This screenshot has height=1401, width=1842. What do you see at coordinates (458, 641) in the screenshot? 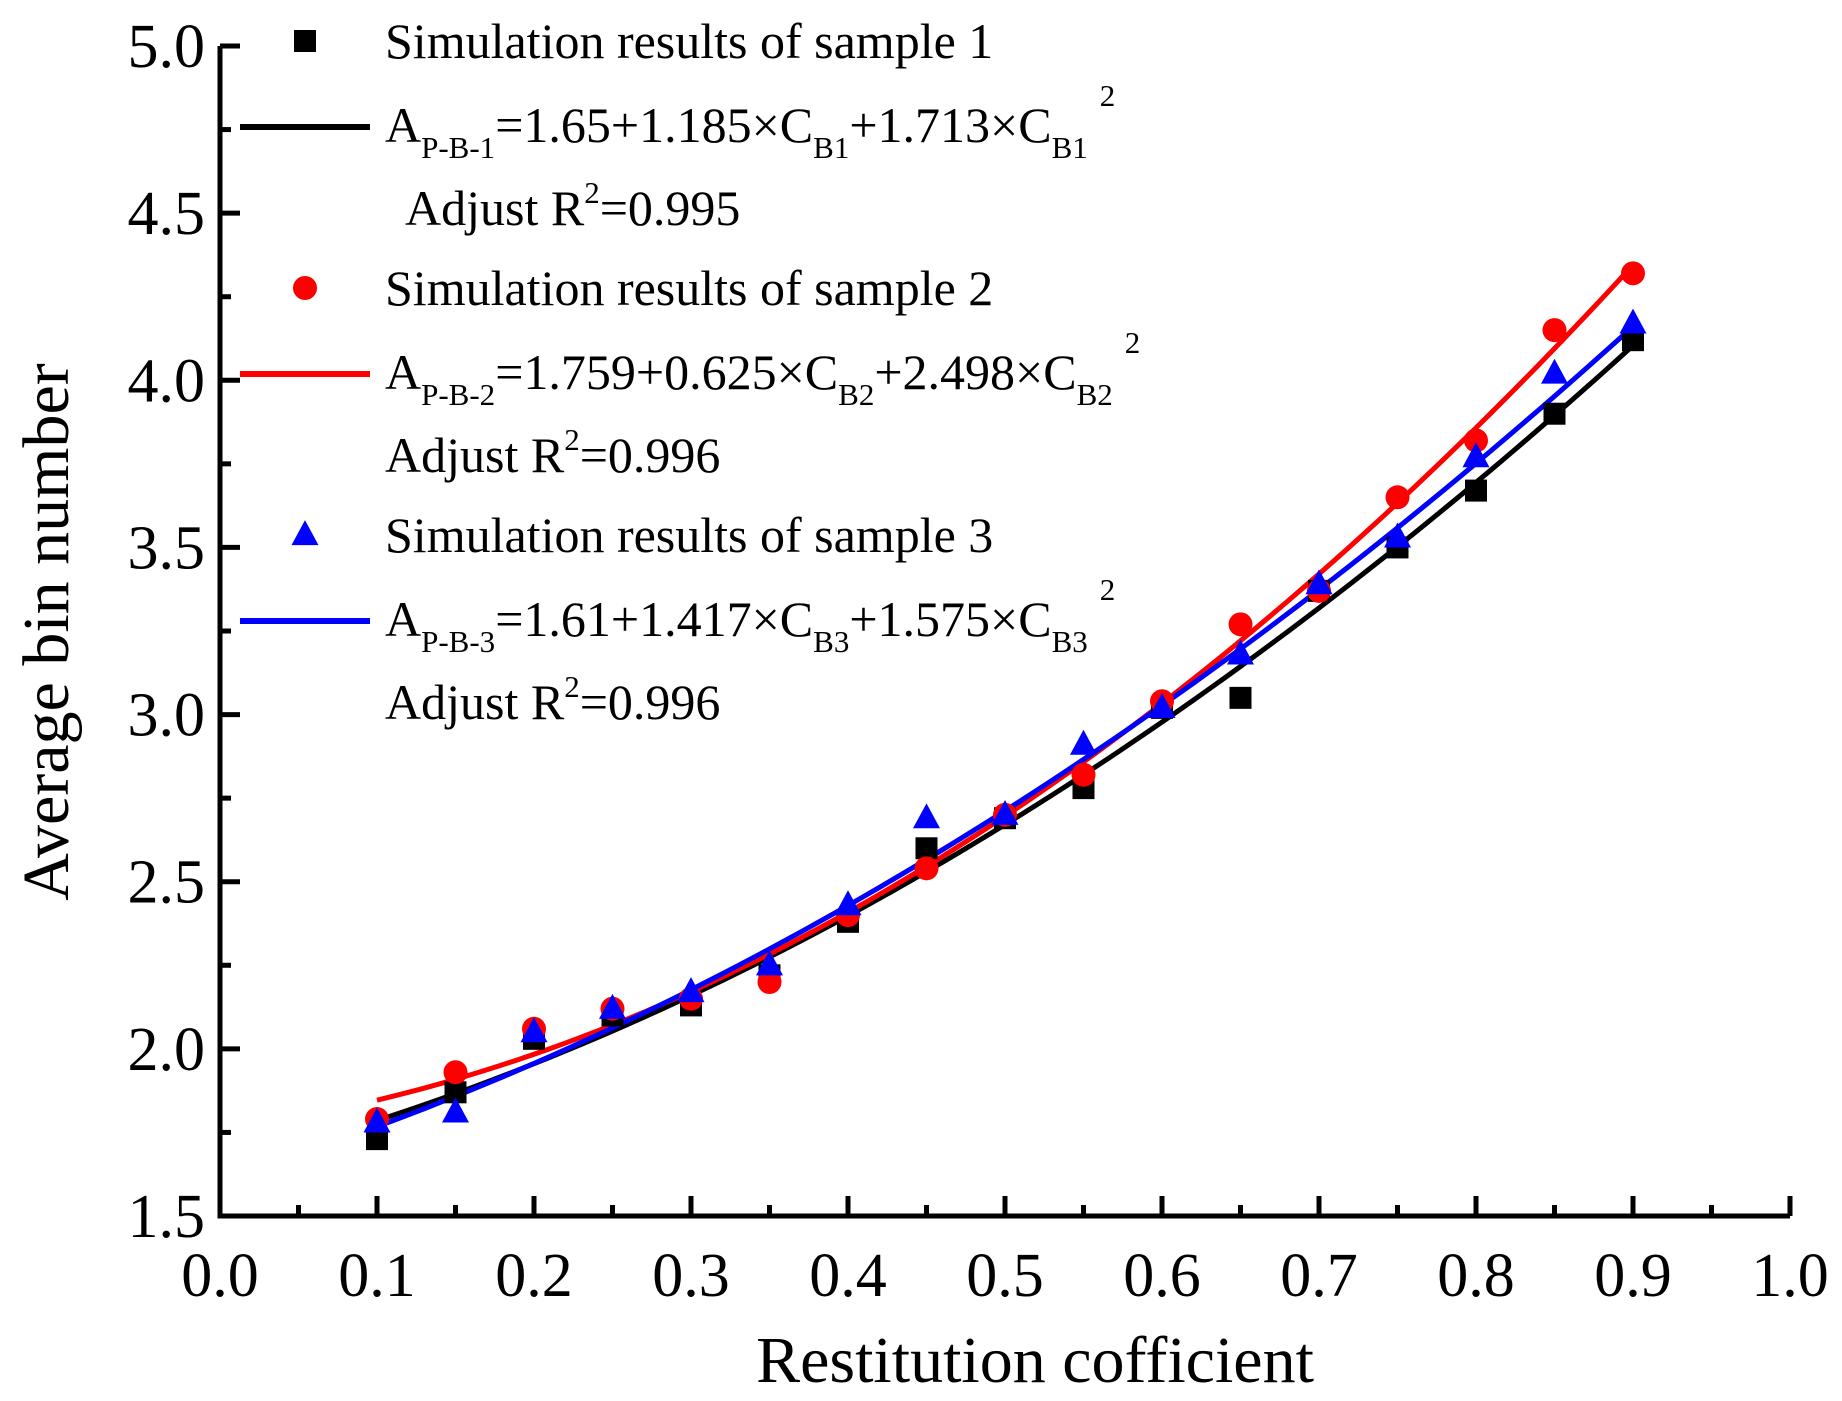
I see `fit-eq-subscript: P-B-3` at bounding box center [458, 641].